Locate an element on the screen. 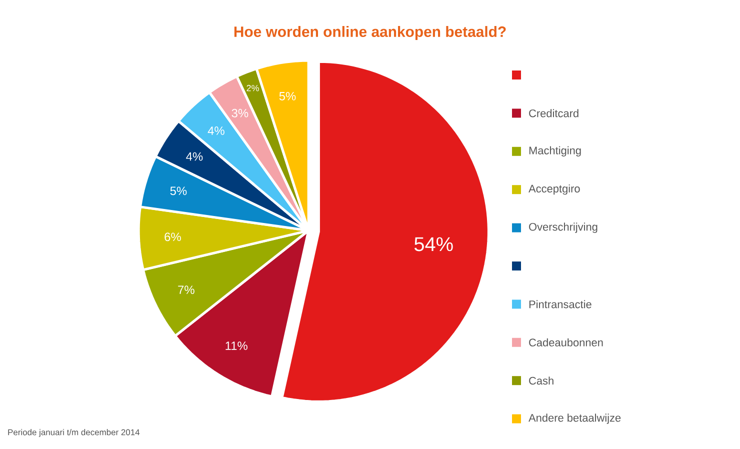  data-label: 2% is located at coordinates (252, 88).